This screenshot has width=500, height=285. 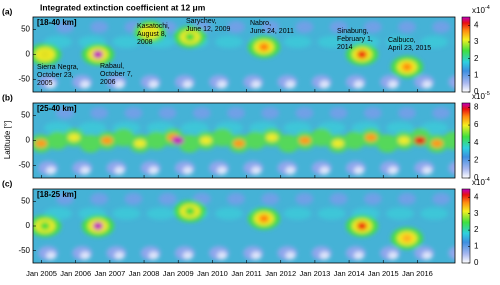 What do you see at coordinates (7, 183) in the screenshot?
I see `panel-label: (c)` at bounding box center [7, 183].